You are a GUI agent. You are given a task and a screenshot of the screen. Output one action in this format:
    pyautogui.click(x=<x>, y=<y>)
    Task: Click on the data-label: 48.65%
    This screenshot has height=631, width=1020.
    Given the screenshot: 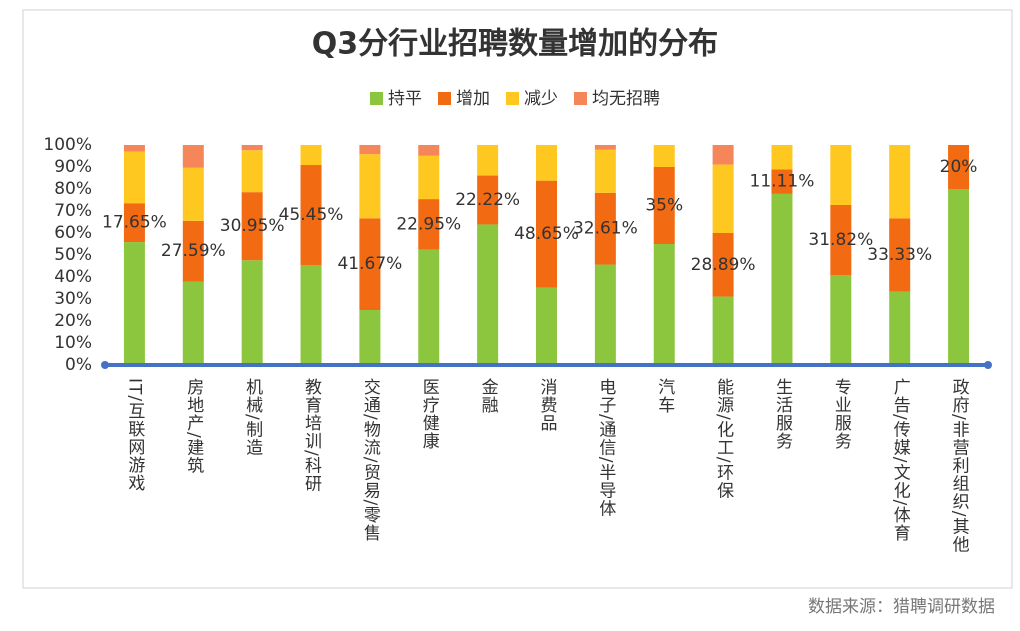 What is the action you would take?
    pyautogui.click(x=546, y=234)
    